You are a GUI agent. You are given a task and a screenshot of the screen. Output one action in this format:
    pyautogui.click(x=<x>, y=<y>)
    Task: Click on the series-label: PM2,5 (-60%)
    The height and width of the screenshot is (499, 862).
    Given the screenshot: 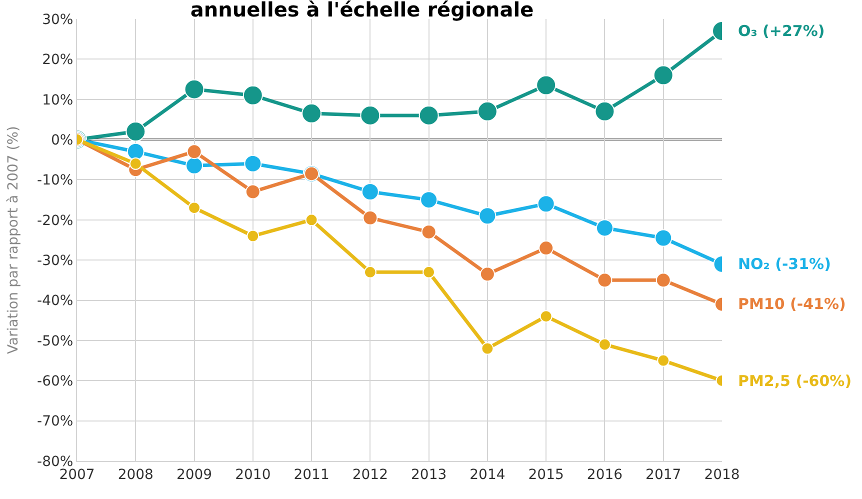 What is the action you would take?
    pyautogui.click(x=795, y=381)
    